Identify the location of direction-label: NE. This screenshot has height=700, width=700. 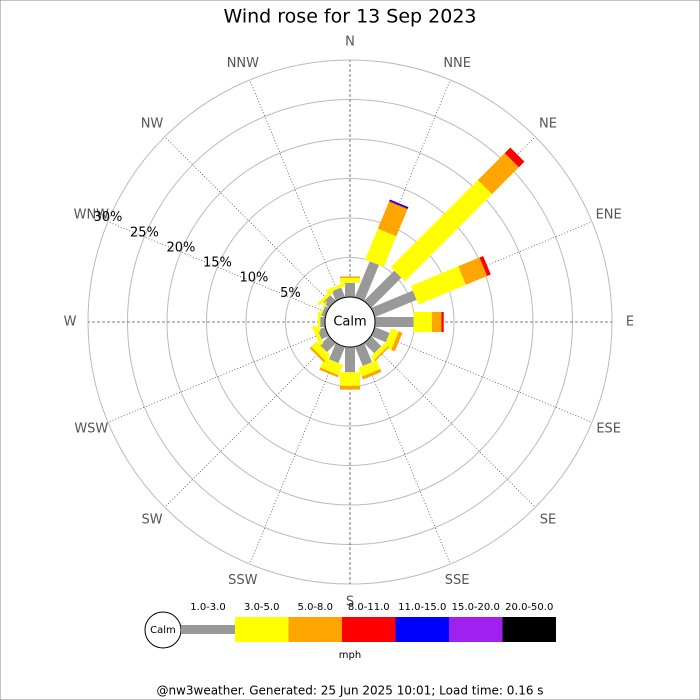
(548, 124).